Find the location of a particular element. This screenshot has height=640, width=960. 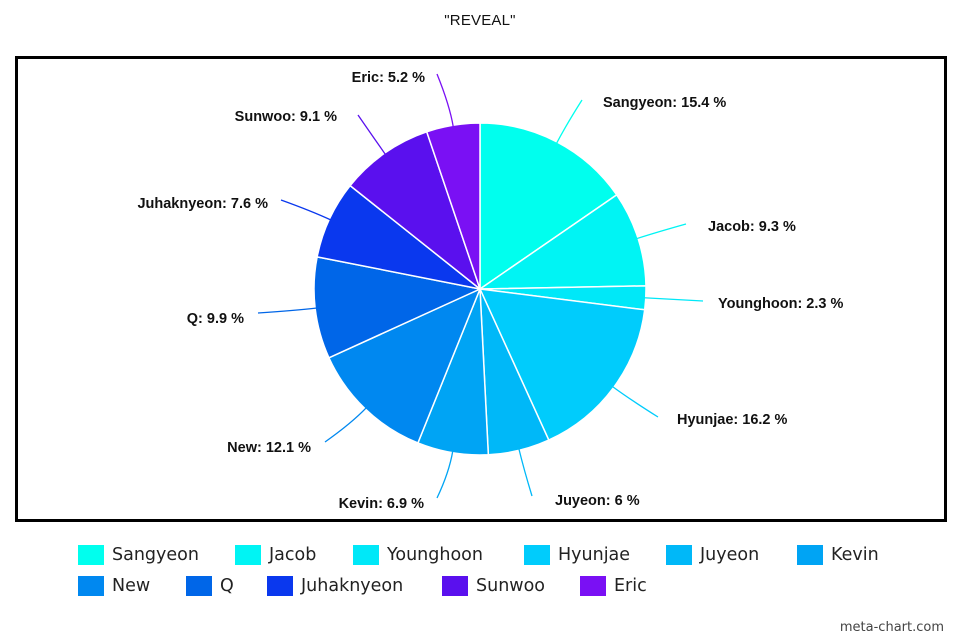

legend-row: New Q Juhaknyeon Sunwoo Eric is located at coordinates (508, 591).